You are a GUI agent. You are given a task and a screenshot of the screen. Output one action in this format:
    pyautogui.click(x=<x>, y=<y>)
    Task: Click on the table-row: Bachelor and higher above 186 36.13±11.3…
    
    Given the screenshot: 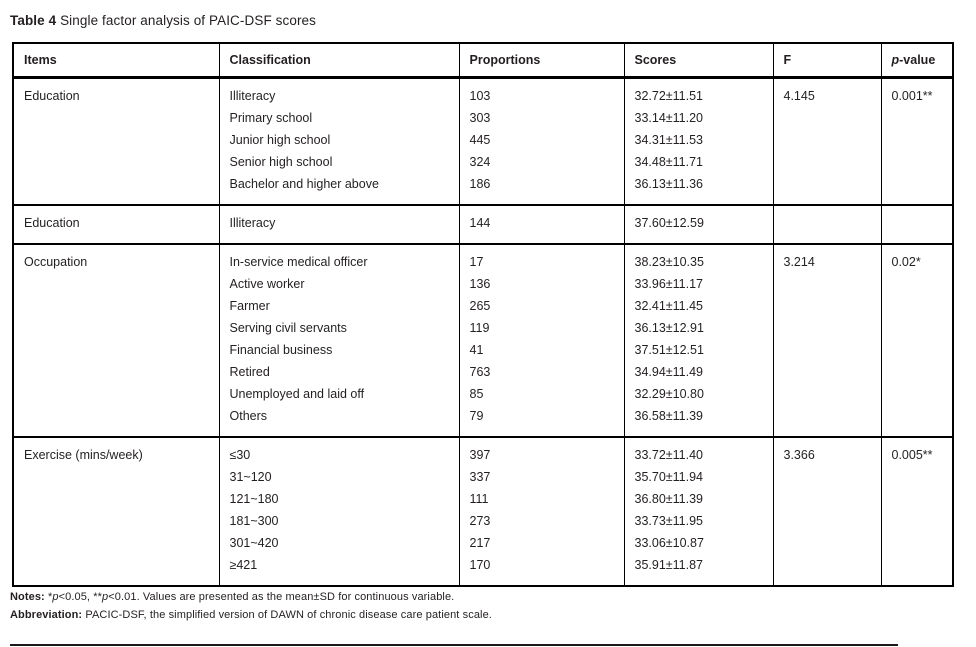 What is the action you would take?
    pyautogui.click(x=483, y=188)
    